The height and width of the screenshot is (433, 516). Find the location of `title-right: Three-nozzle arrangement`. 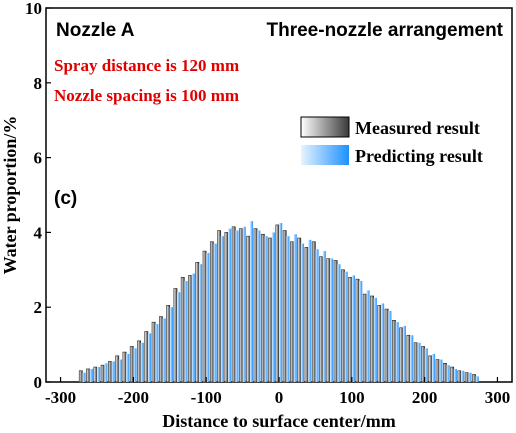

title-right: Three-nozzle arrangement is located at coordinates (385, 30).